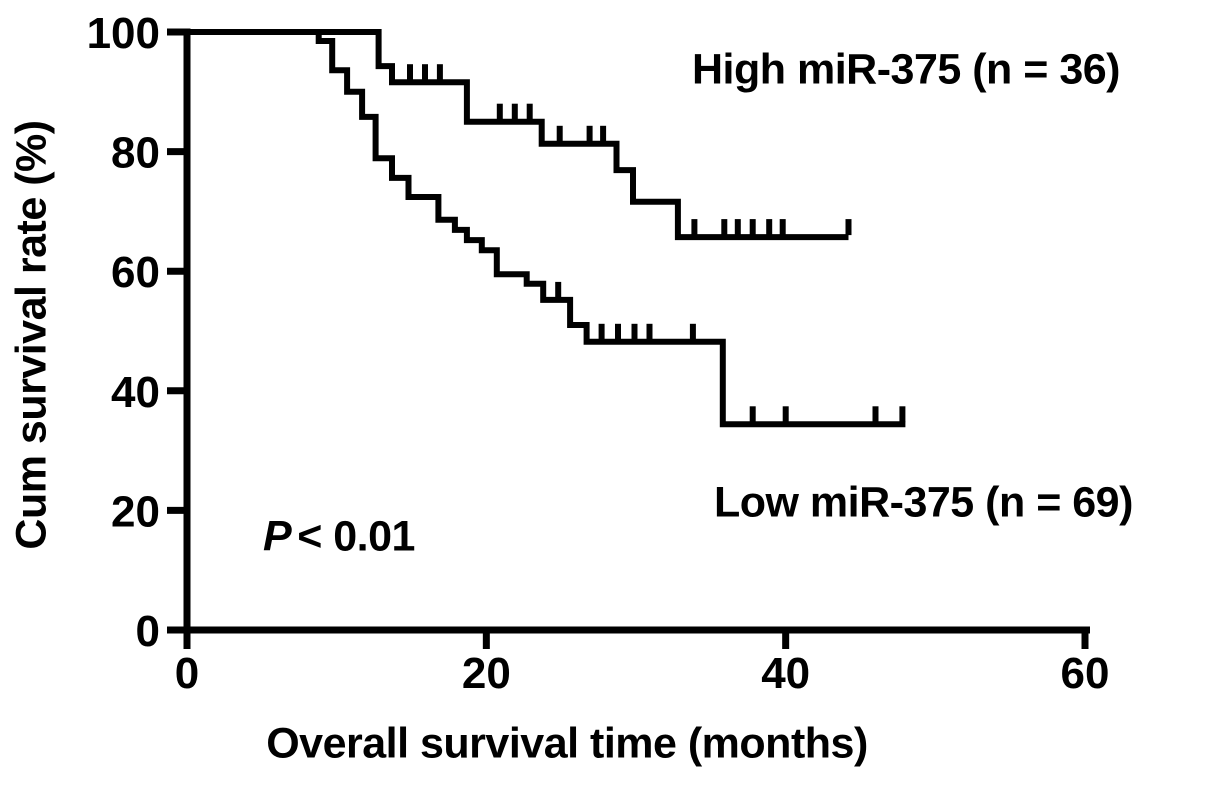 This screenshot has height=785, width=1205. I want to click on p-comparison: < 0.01, so click(356, 536).